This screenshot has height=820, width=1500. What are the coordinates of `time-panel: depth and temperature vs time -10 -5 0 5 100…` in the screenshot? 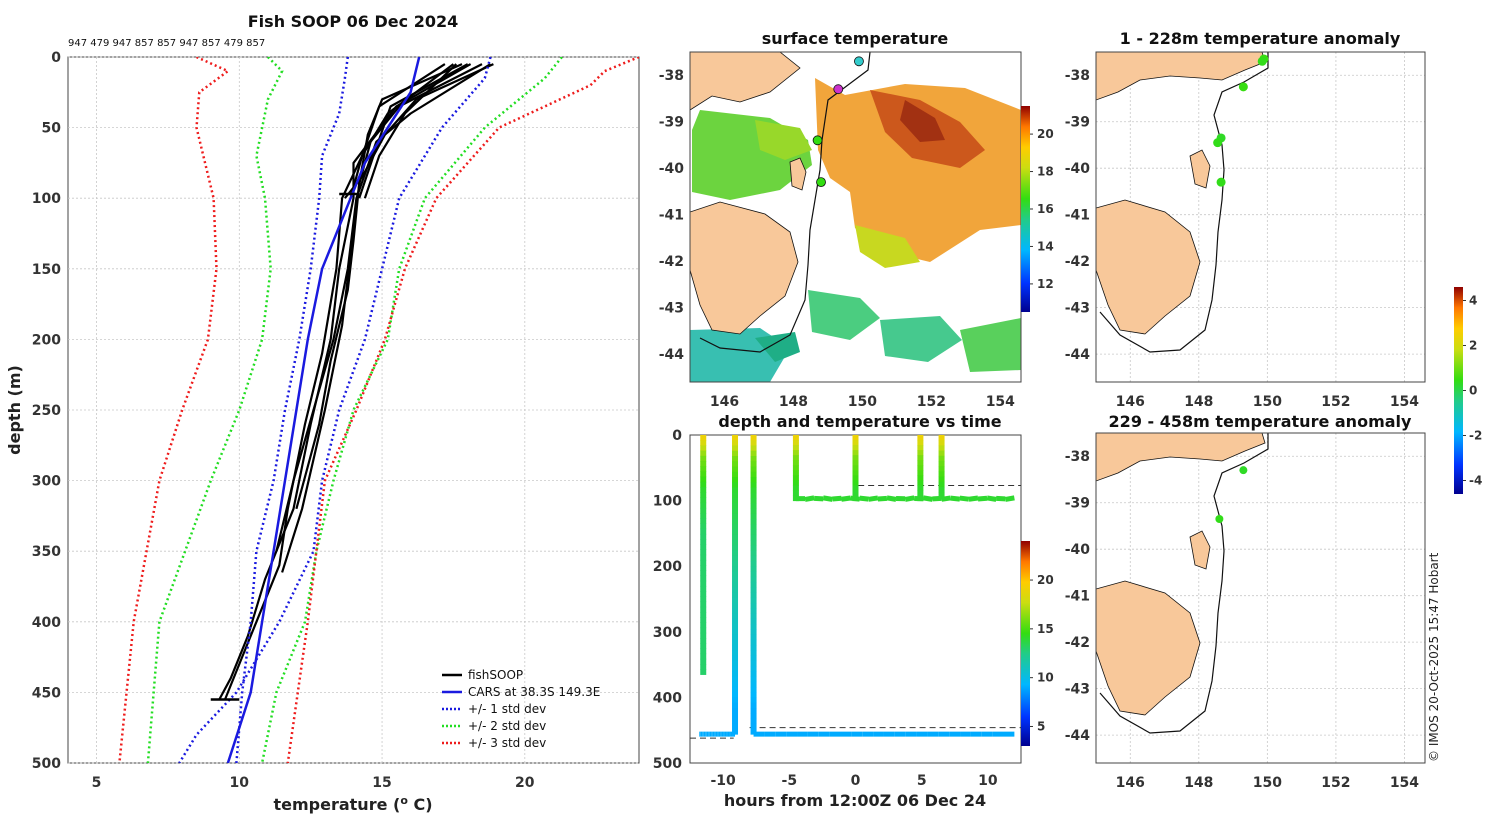 It's located at (853, 611).